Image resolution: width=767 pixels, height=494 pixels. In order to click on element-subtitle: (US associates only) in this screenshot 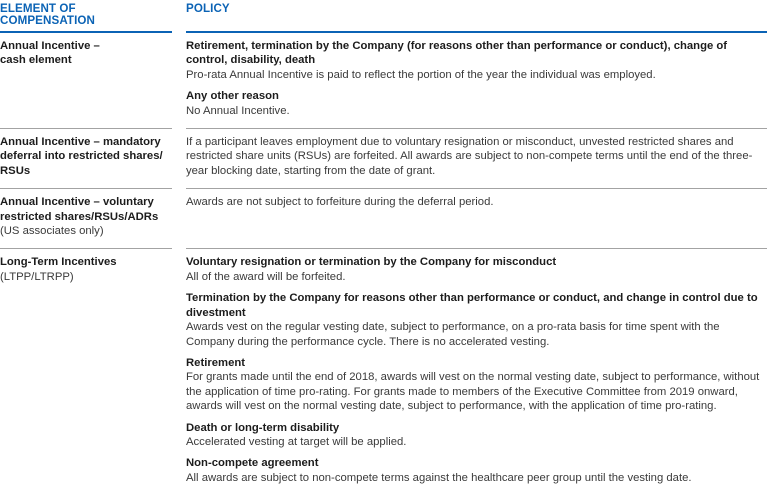, I will do `click(52, 231)`.